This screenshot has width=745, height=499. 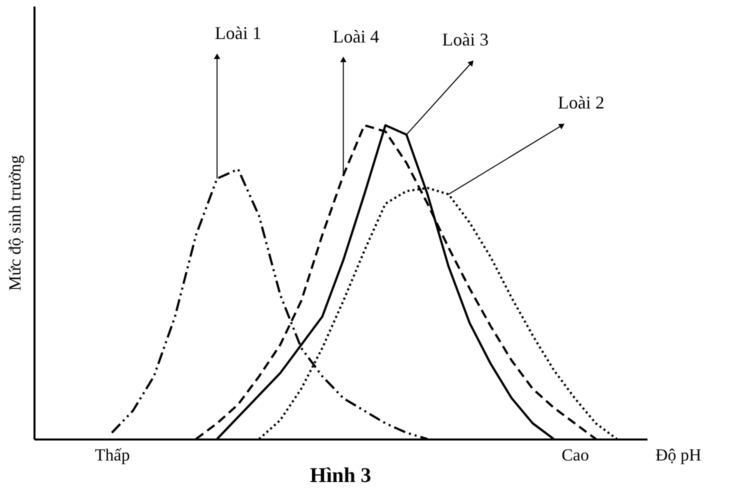 I want to click on text: Loài 2, so click(x=581, y=102).